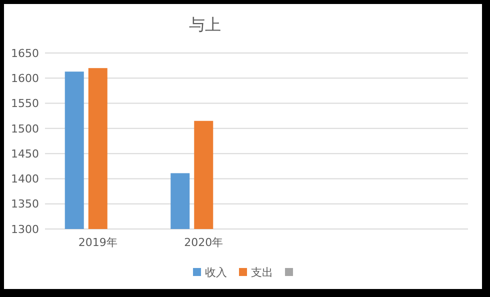 Image resolution: width=490 pixels, height=297 pixels. I want to click on x-tick-label: 2019年, so click(98, 242).